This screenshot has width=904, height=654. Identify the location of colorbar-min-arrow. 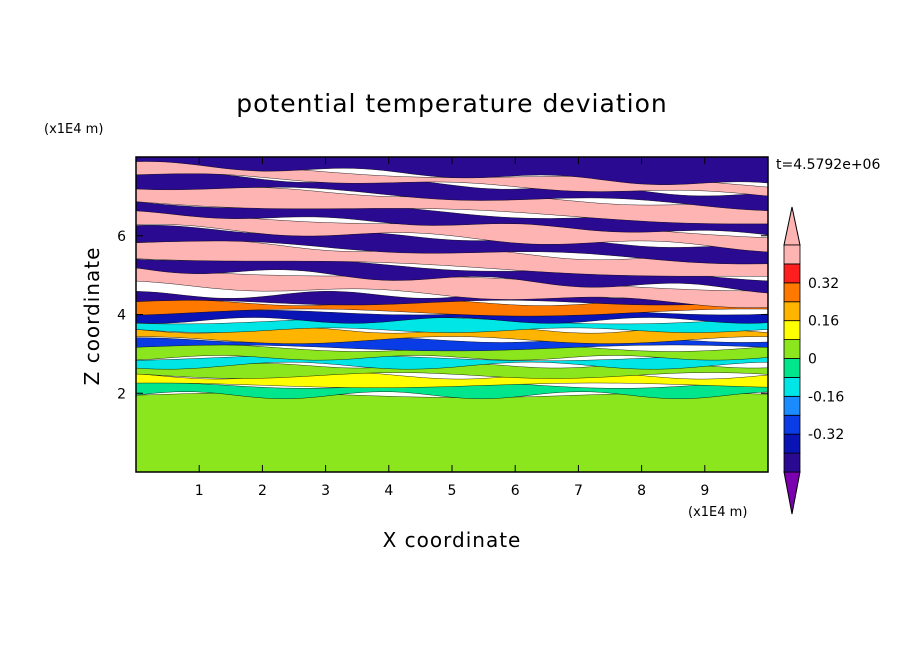
(792, 493).